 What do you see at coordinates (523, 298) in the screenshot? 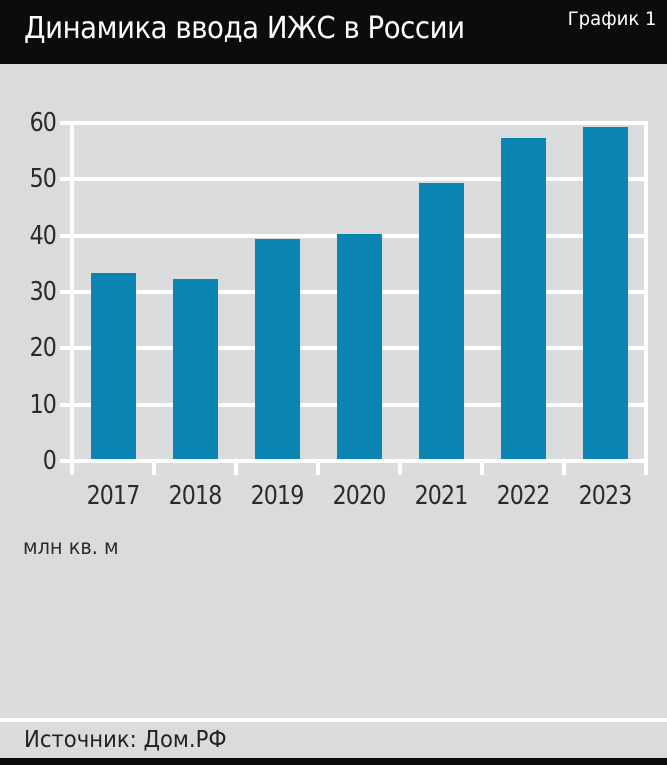
I see `bar-2022` at bounding box center [523, 298].